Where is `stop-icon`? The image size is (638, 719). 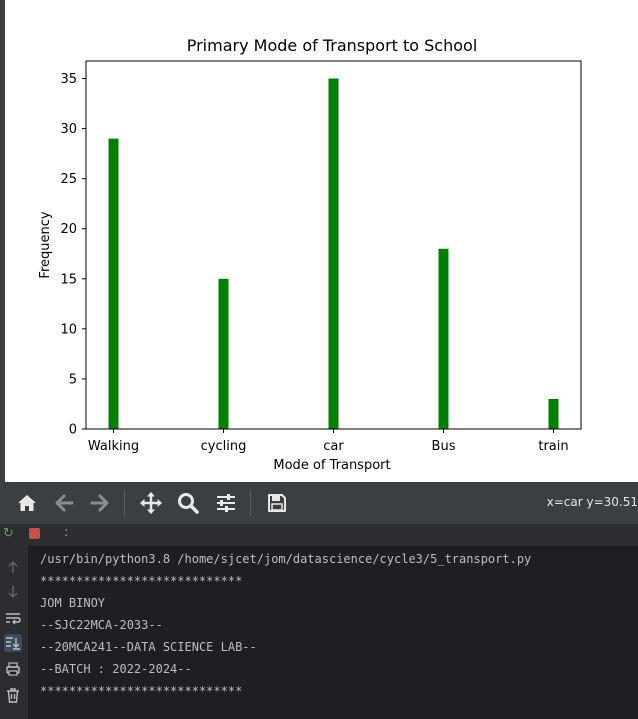
stop-icon is located at coordinates (34, 533).